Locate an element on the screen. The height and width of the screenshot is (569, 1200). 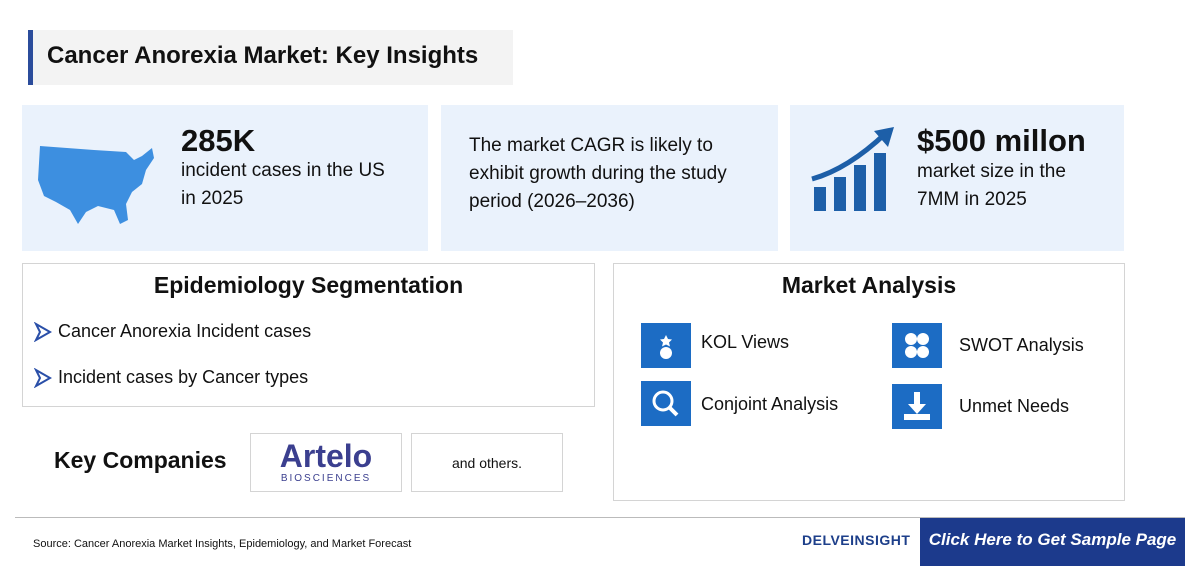
logo-tagline: BIOSCIENCES is located at coordinates (326, 478).